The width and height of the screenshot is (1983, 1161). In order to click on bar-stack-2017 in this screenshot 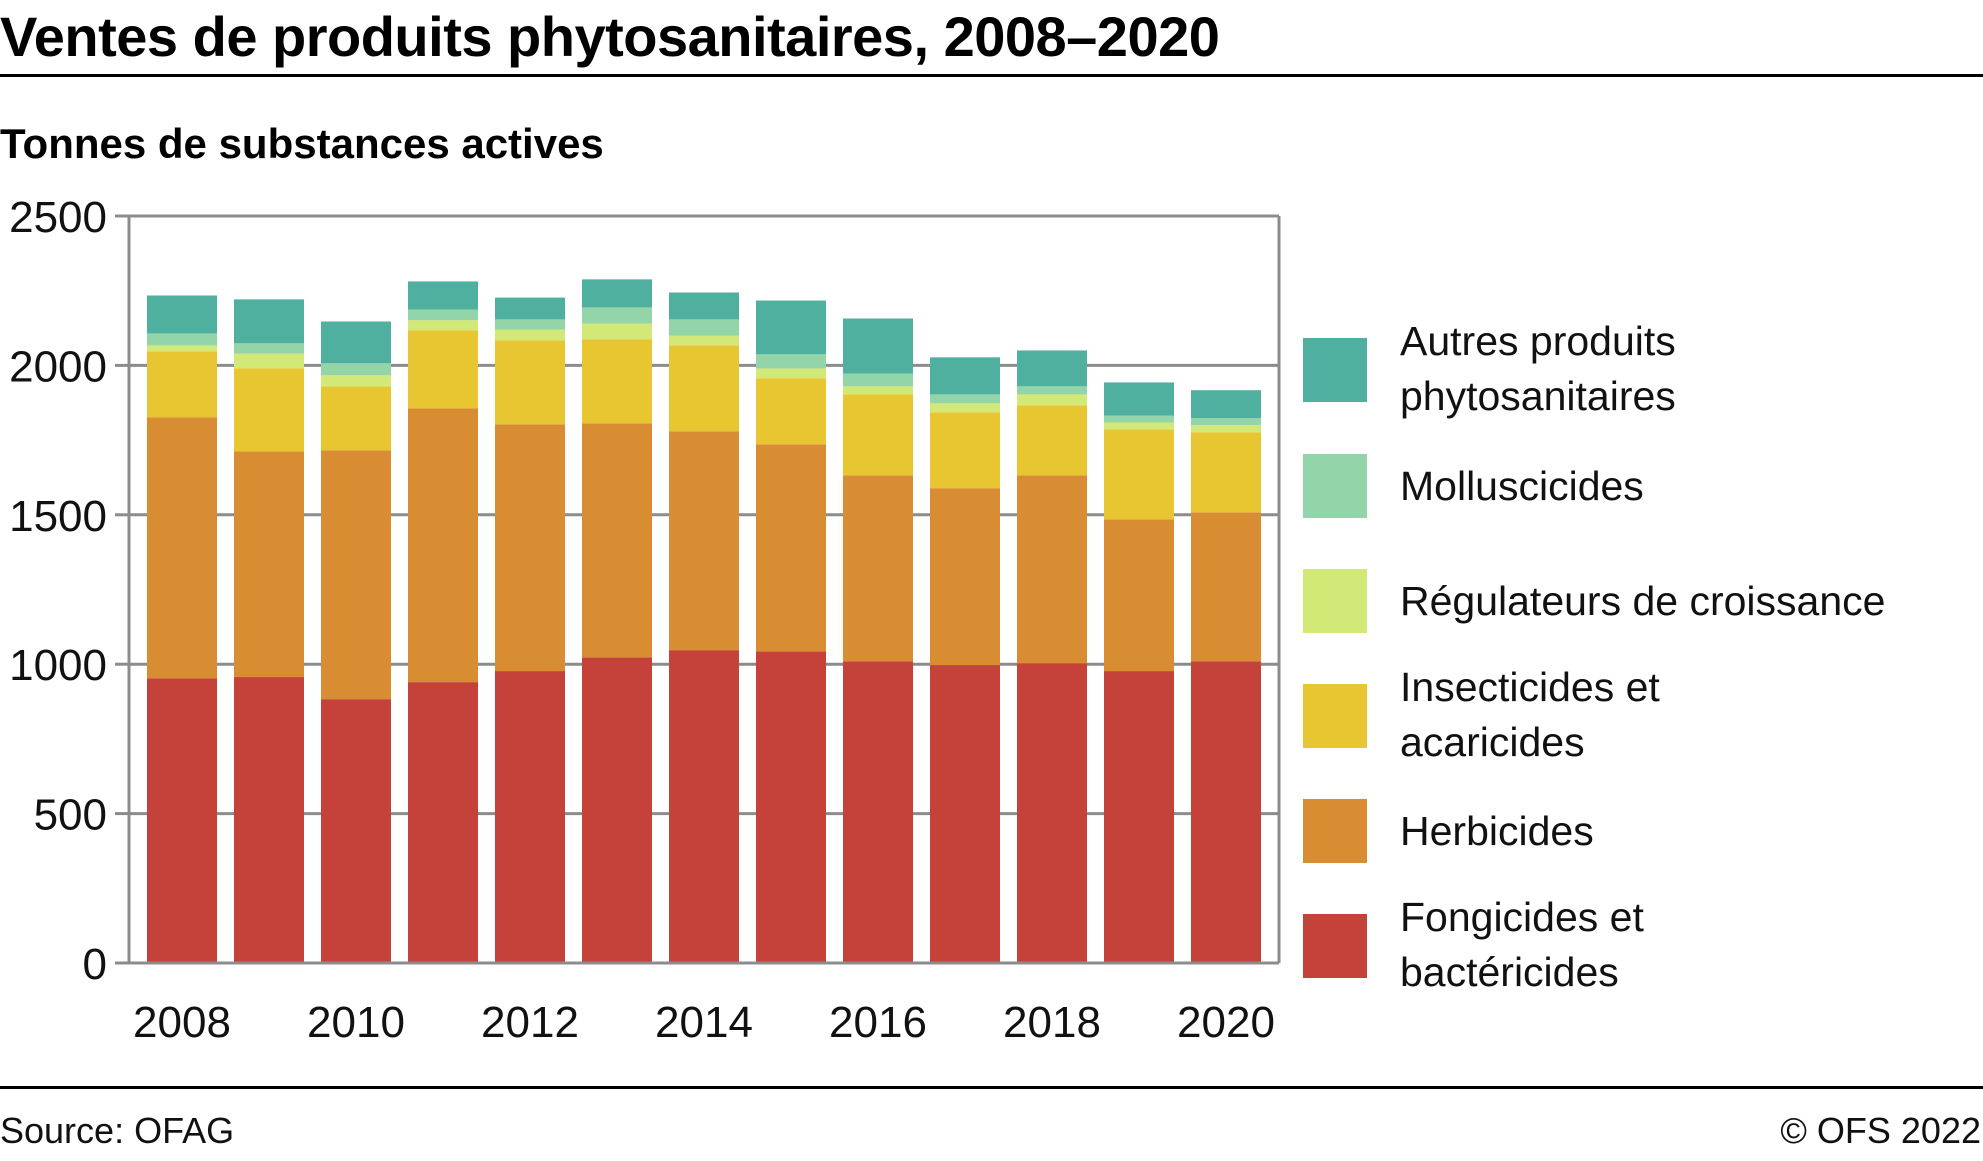, I will do `click(965, 660)`.